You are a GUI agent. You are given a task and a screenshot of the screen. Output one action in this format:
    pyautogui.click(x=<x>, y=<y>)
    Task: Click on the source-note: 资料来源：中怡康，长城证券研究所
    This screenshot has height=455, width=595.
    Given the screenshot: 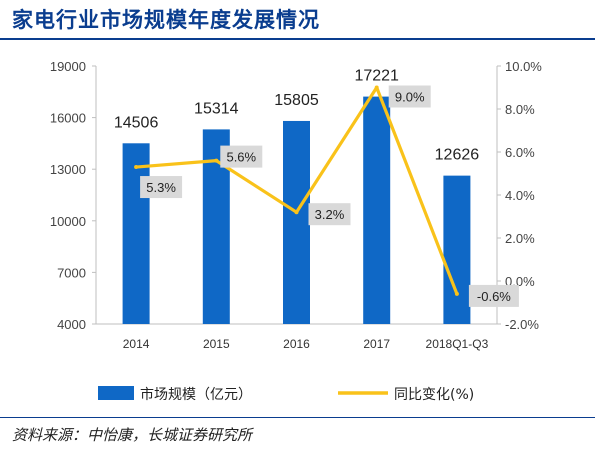 What is the action you would take?
    pyautogui.click(x=132, y=435)
    